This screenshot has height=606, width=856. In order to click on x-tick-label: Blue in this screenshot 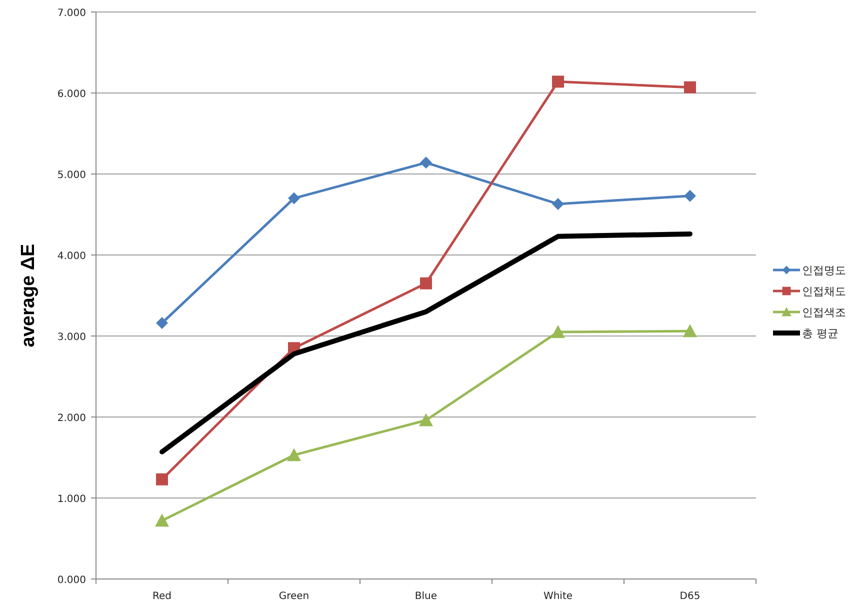, I will do `click(426, 596)`.